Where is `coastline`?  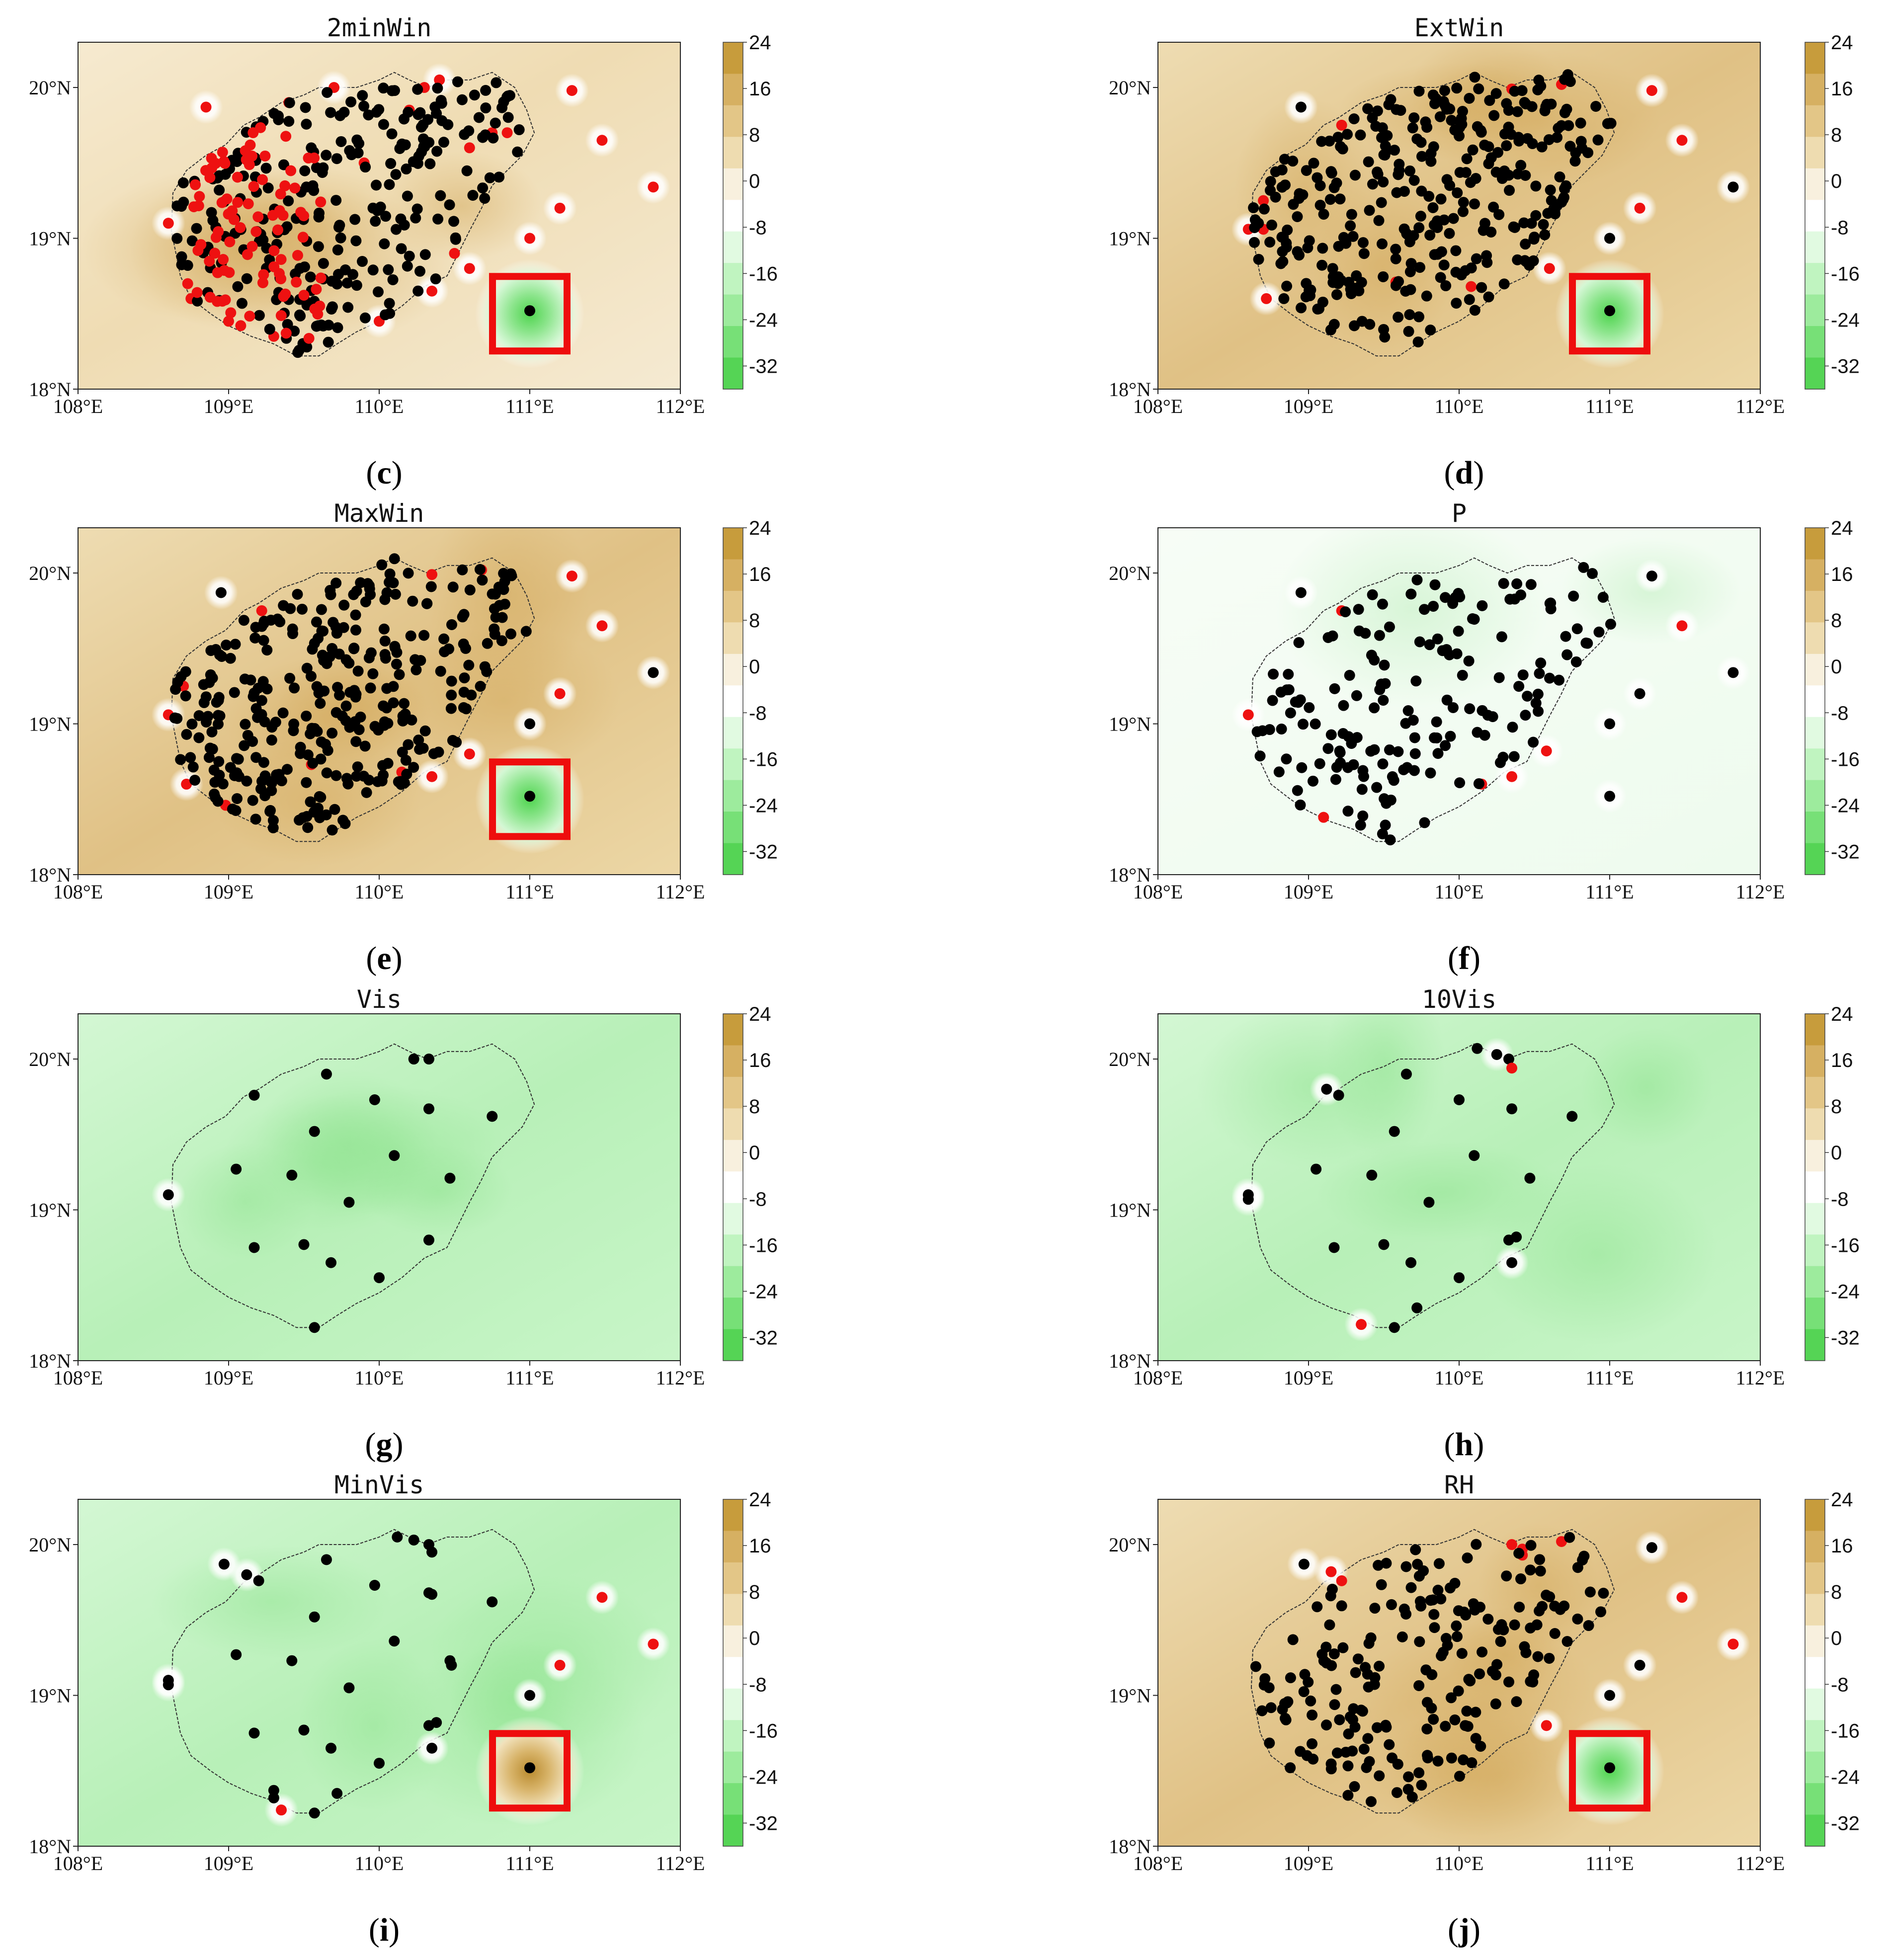
coastline is located at coordinates (353, 1185).